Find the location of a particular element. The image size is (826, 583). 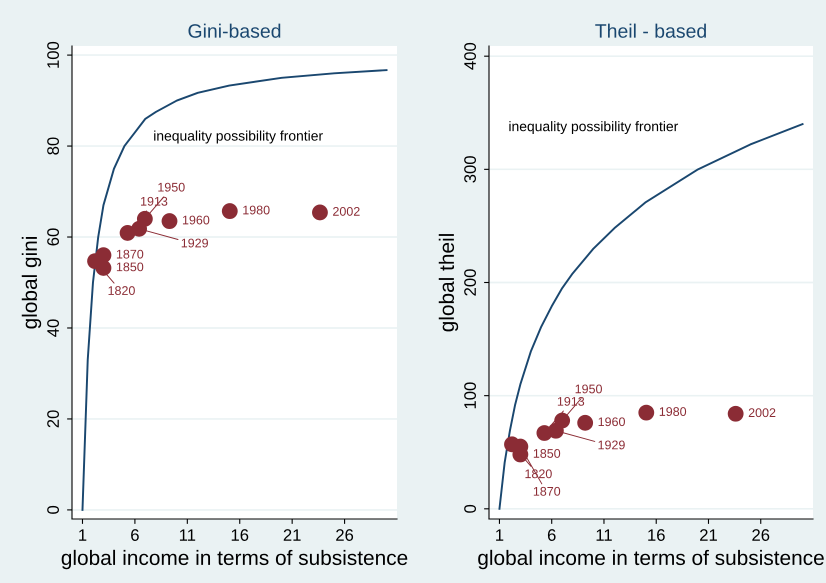

y-tick-label: 40 is located at coordinates (53, 328).